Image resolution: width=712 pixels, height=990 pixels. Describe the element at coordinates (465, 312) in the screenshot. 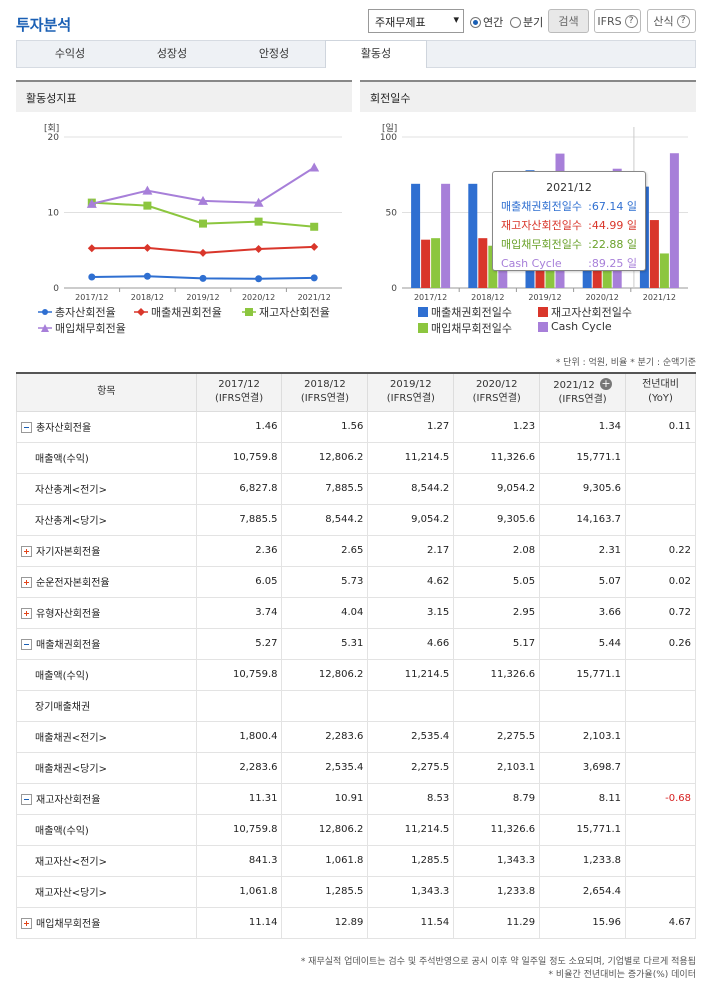

I see `legend-item: 매출채권회전일수` at that location.